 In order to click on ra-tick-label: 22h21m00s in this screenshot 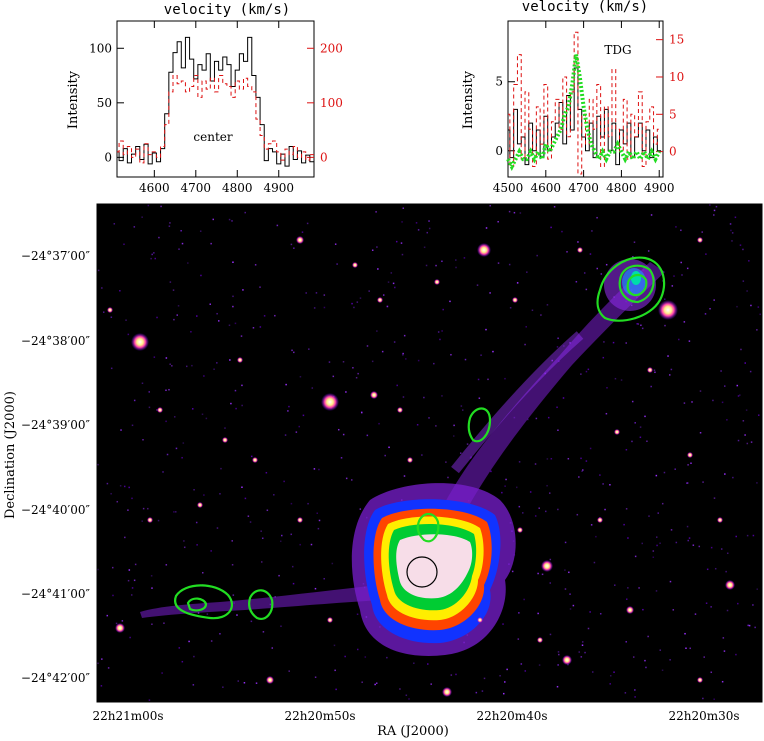, I will do `click(127, 716)`.